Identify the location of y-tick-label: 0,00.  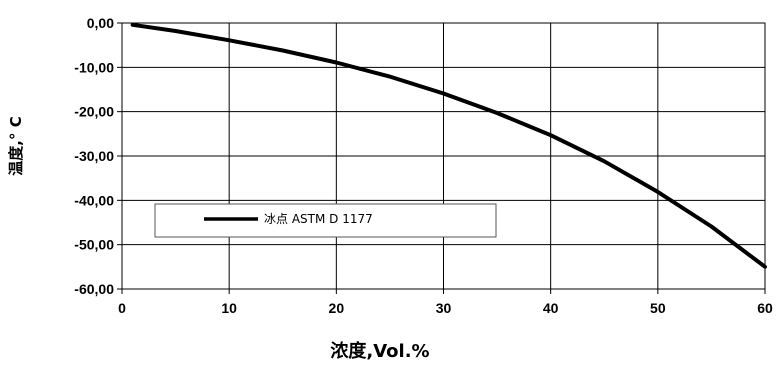
(100, 23).